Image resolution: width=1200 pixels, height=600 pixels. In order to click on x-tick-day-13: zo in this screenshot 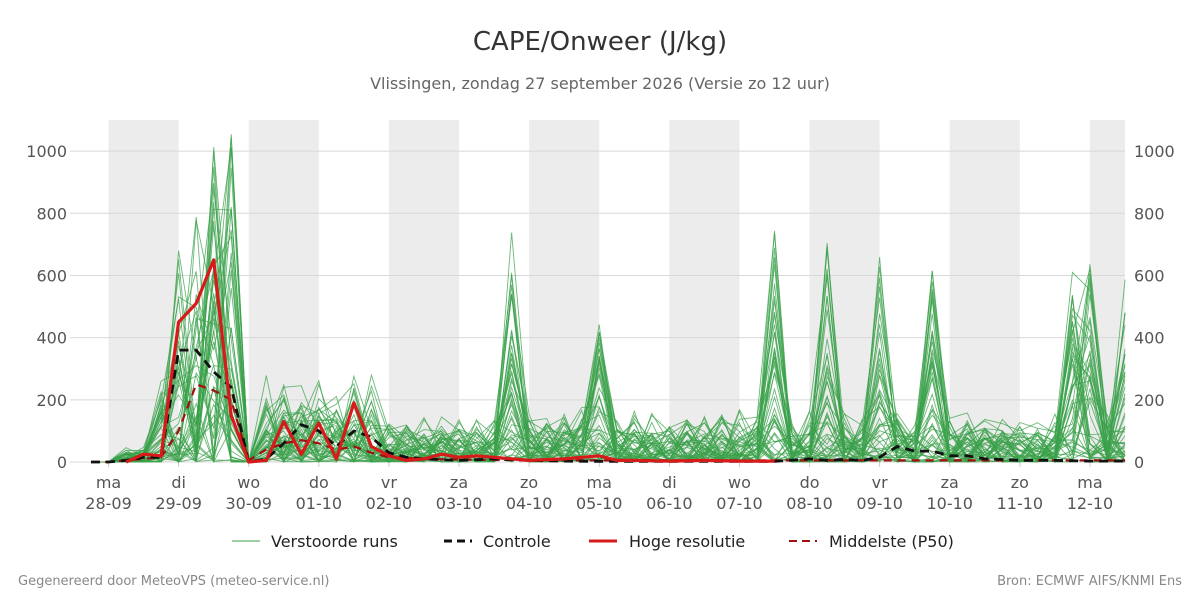, I will do `click(1020, 482)`.